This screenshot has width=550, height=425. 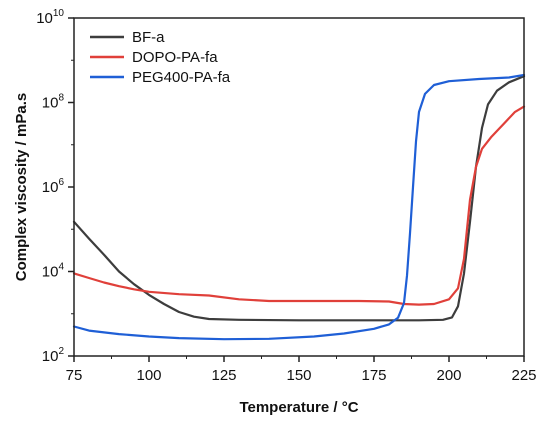 I want to click on legend-label-2: DOPO-PA-fa, so click(x=175, y=57).